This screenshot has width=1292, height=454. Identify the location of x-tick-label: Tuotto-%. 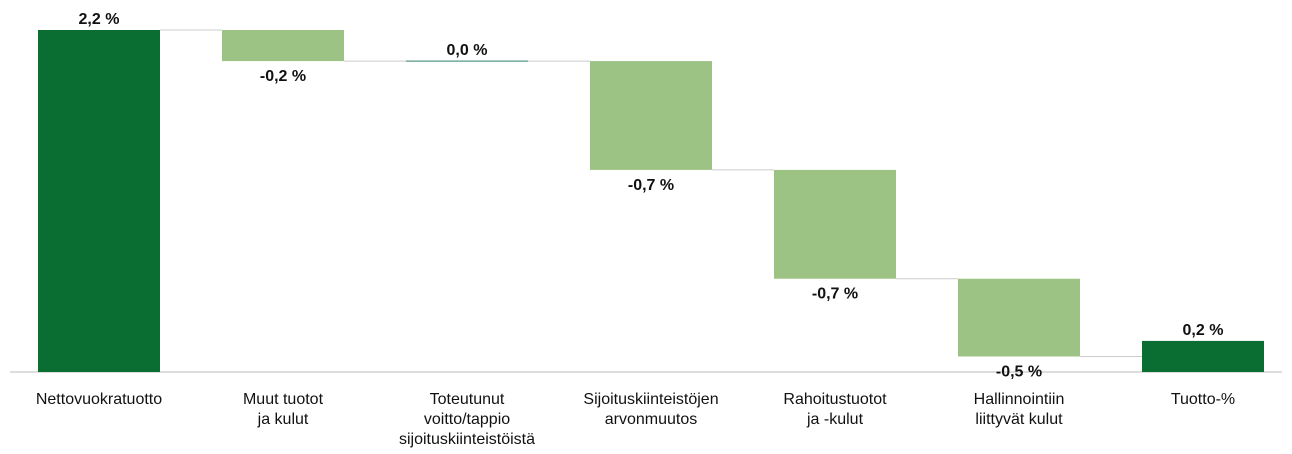
(1203, 399).